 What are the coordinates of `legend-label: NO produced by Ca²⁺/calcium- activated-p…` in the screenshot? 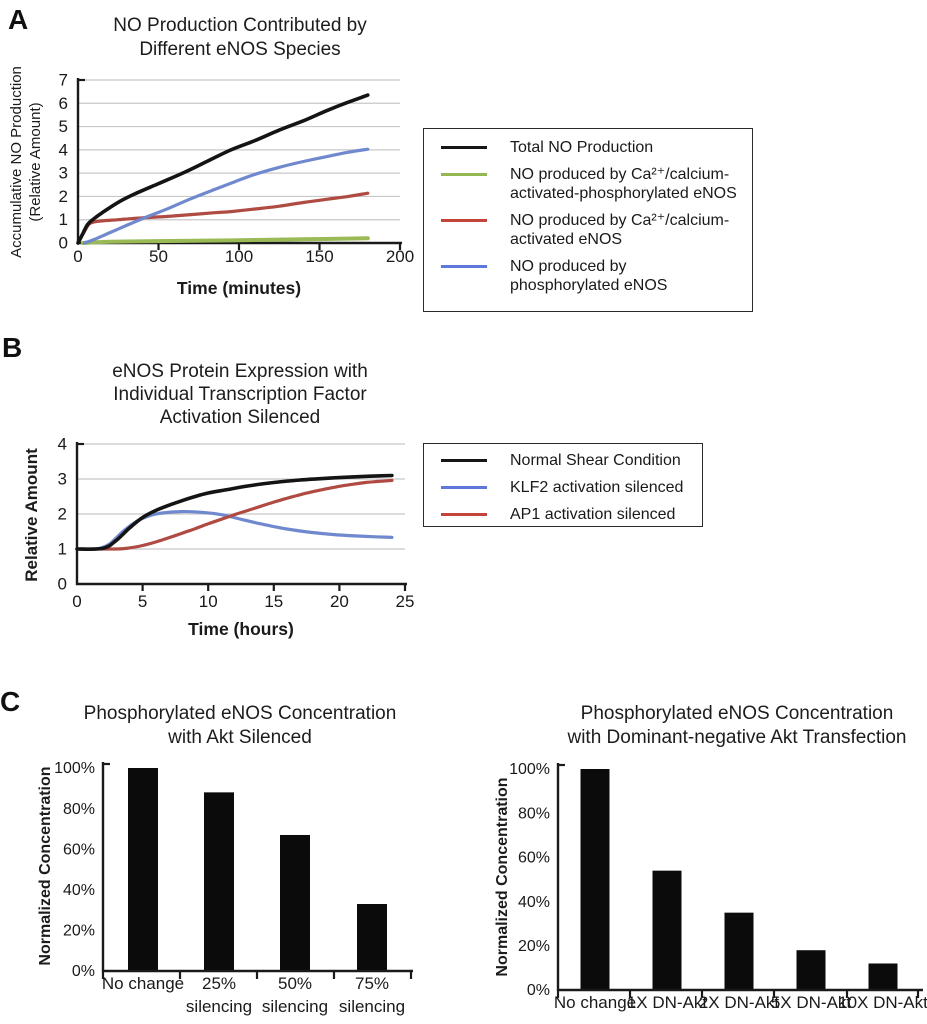 It's located at (623, 184).